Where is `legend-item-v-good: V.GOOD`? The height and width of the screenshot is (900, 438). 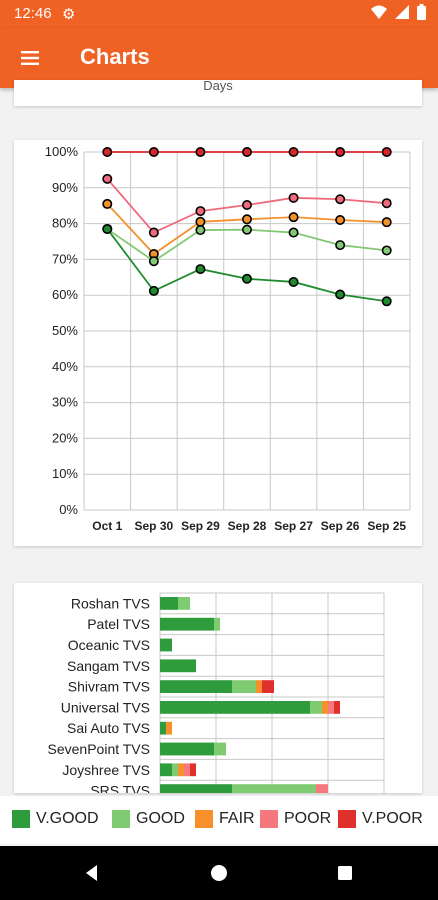 legend-item-v-good: V.GOOD is located at coordinates (55, 819).